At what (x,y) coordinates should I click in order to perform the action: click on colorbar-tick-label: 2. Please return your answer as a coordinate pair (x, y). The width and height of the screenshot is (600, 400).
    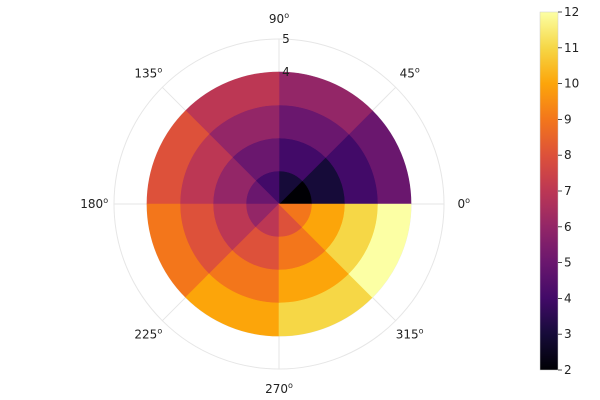
    Looking at the image, I should click on (568, 370).